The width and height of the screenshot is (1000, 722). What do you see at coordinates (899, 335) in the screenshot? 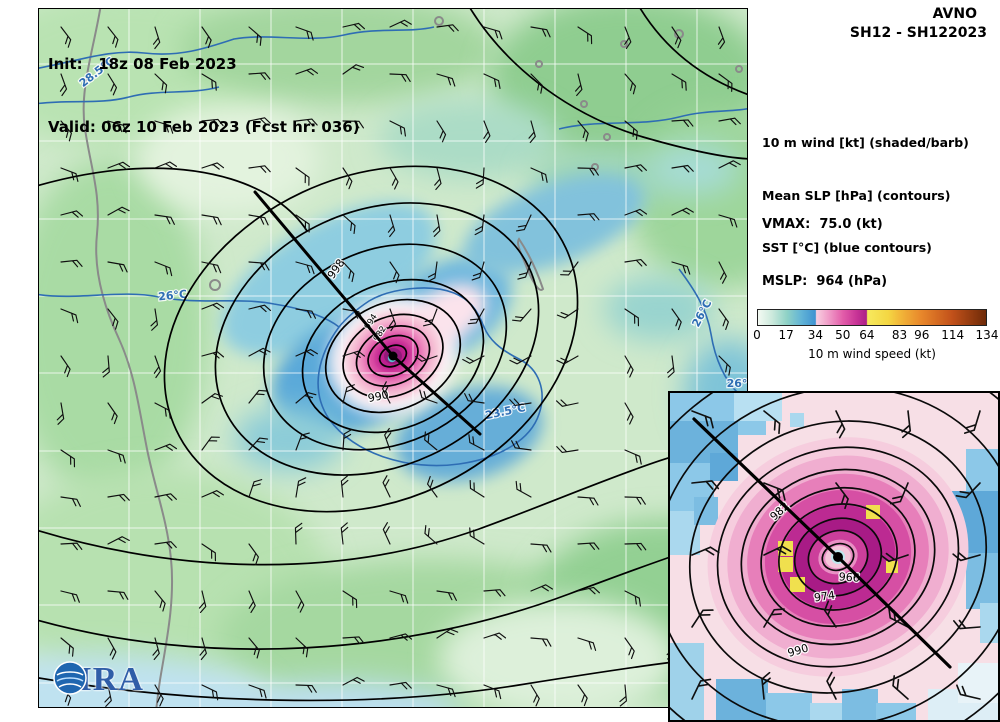
I see `colorbar-tick-label: 83` at bounding box center [899, 335].